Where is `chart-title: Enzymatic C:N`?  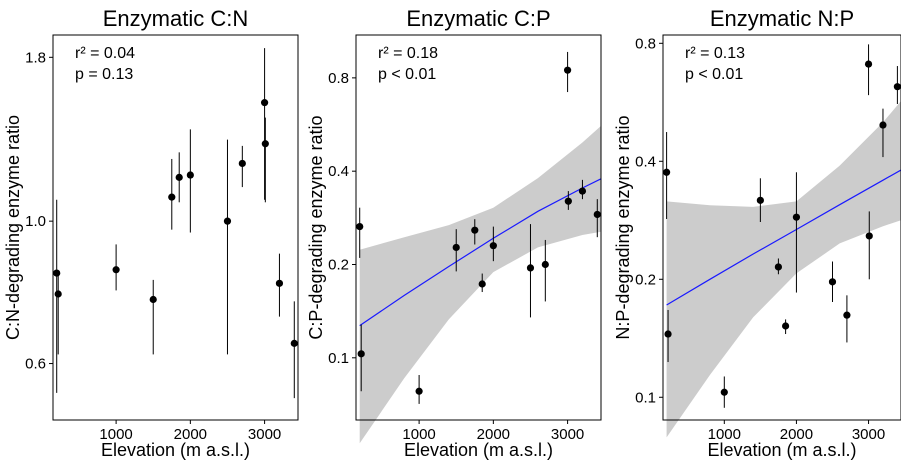
chart-title: Enzymatic C:N is located at coordinates (175, 18).